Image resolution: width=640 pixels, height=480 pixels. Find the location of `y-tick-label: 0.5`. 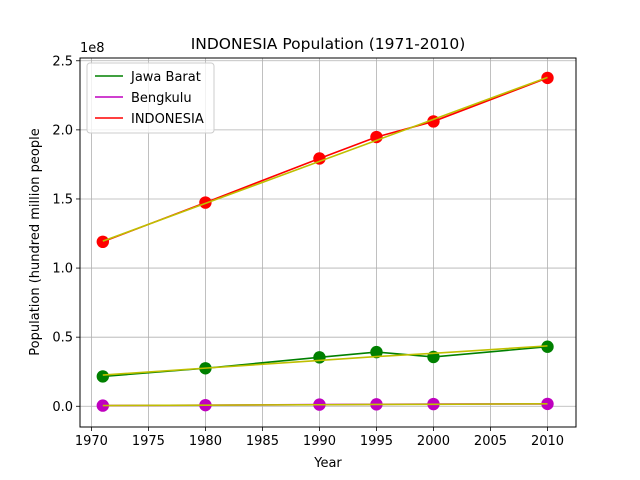

y-tick-label: 0.5 is located at coordinates (62, 338).